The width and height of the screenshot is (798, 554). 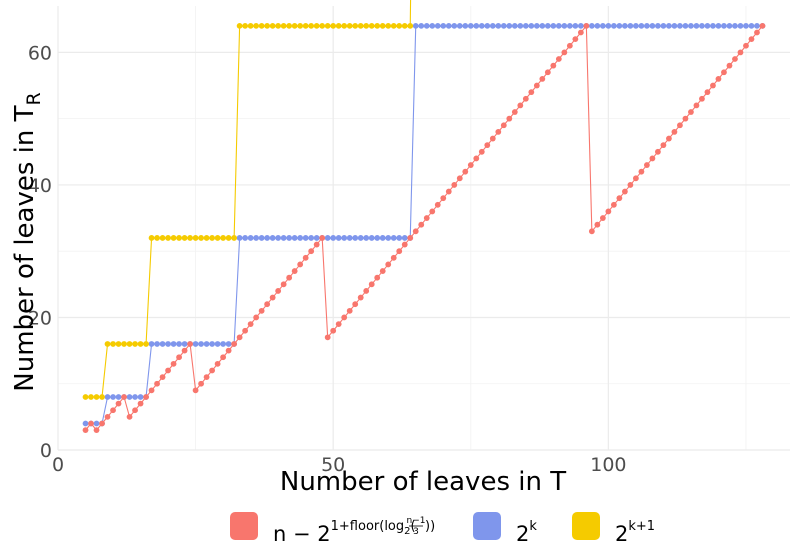 What do you see at coordinates (40, 318) in the screenshot?
I see `y-tick-label: 20` at bounding box center [40, 318].